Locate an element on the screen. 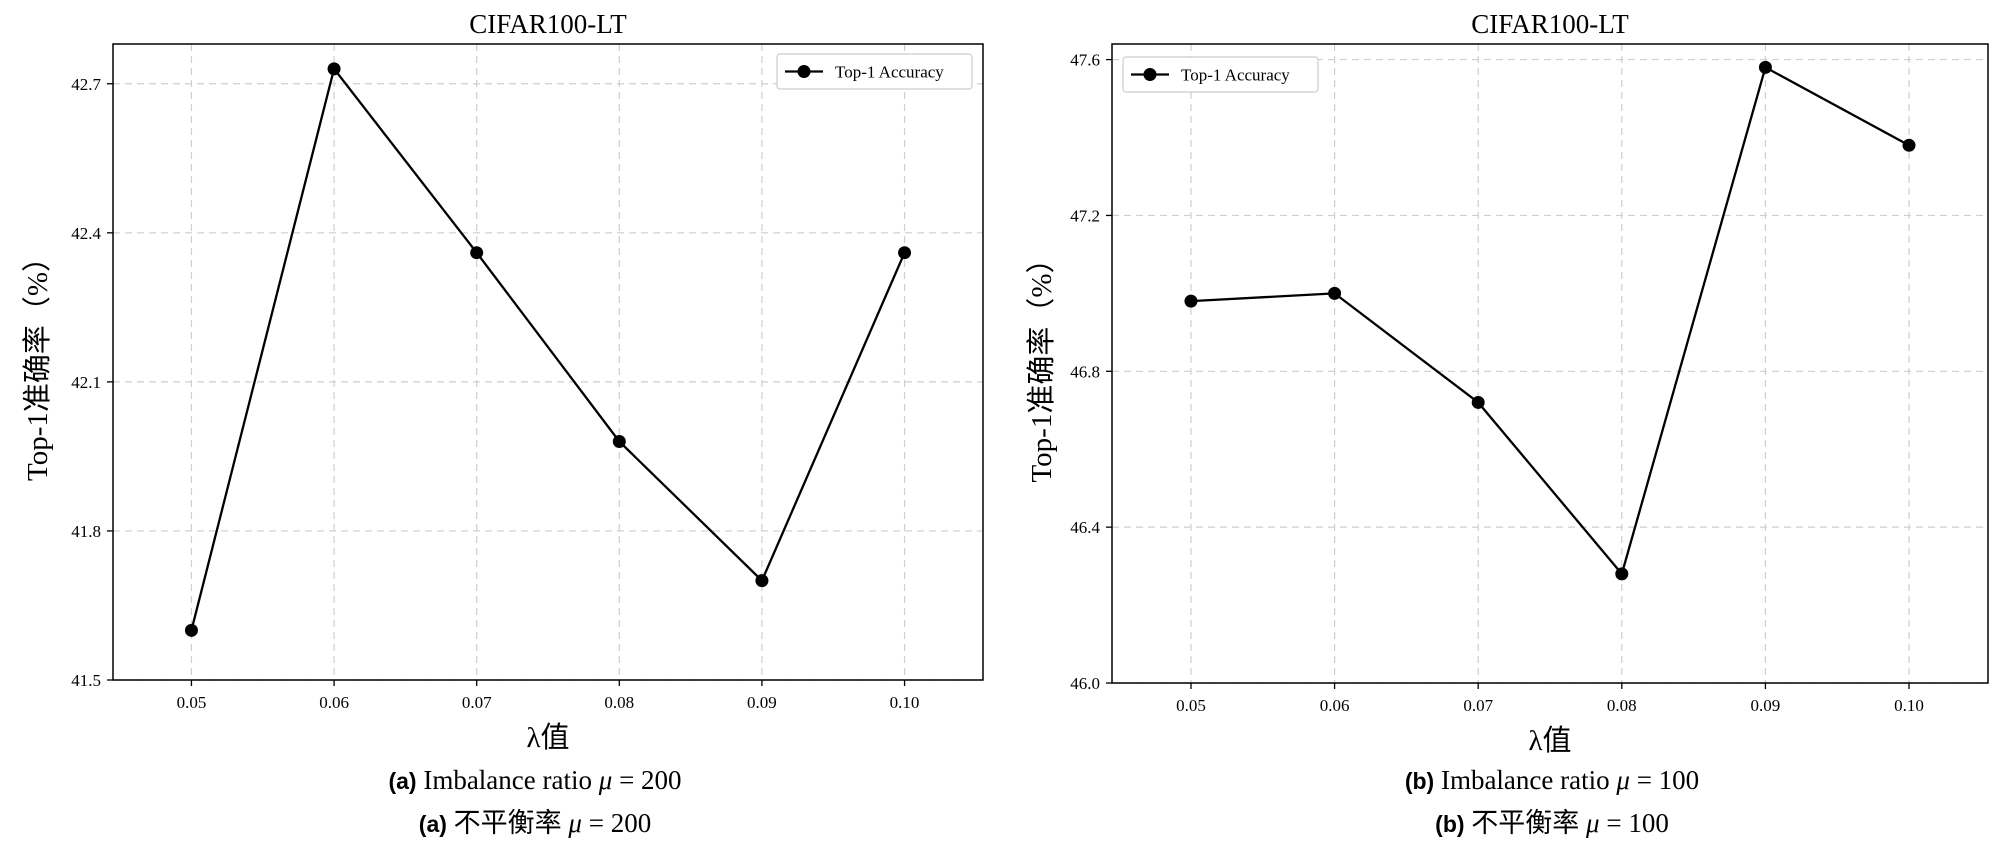 The image size is (2000, 852). caption-a-prefix-zh: 不平衡率 is located at coordinates (507, 823).